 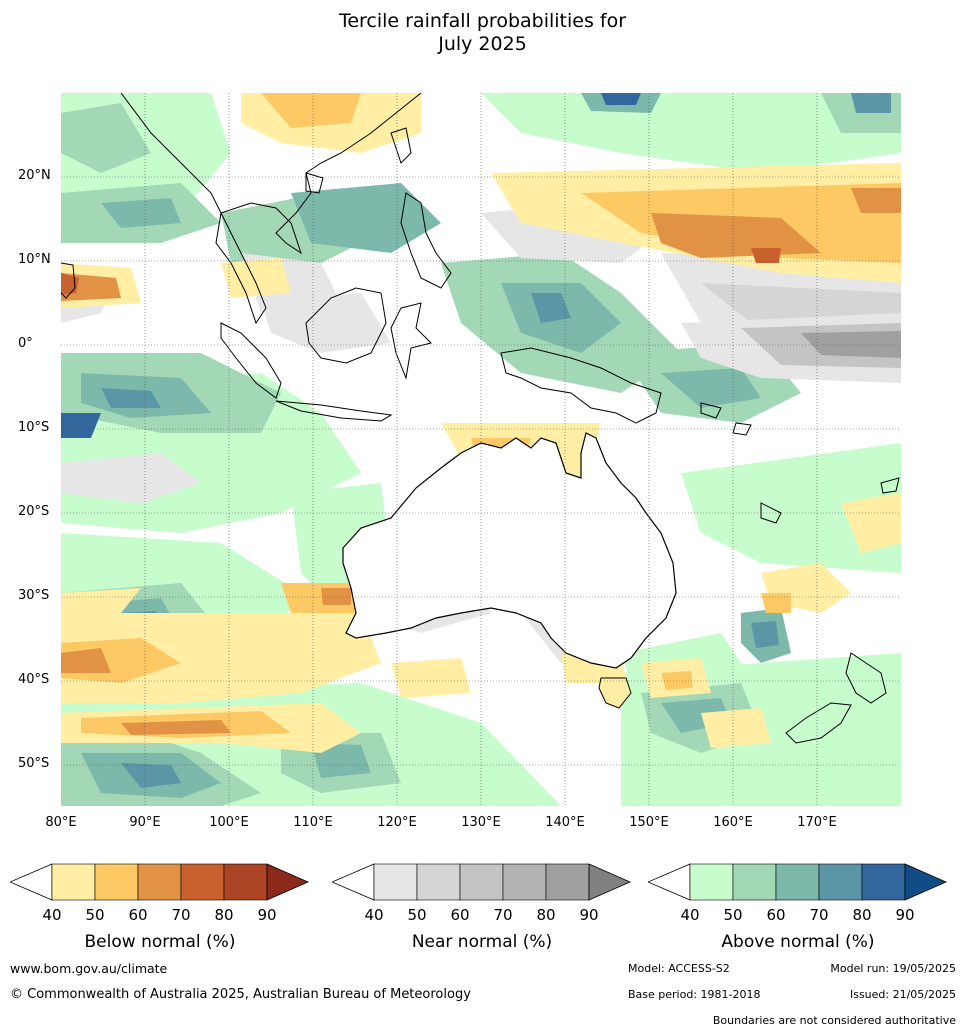 What do you see at coordinates (689, 914) in the screenshot?
I see `above-tick-40: 40` at bounding box center [689, 914].